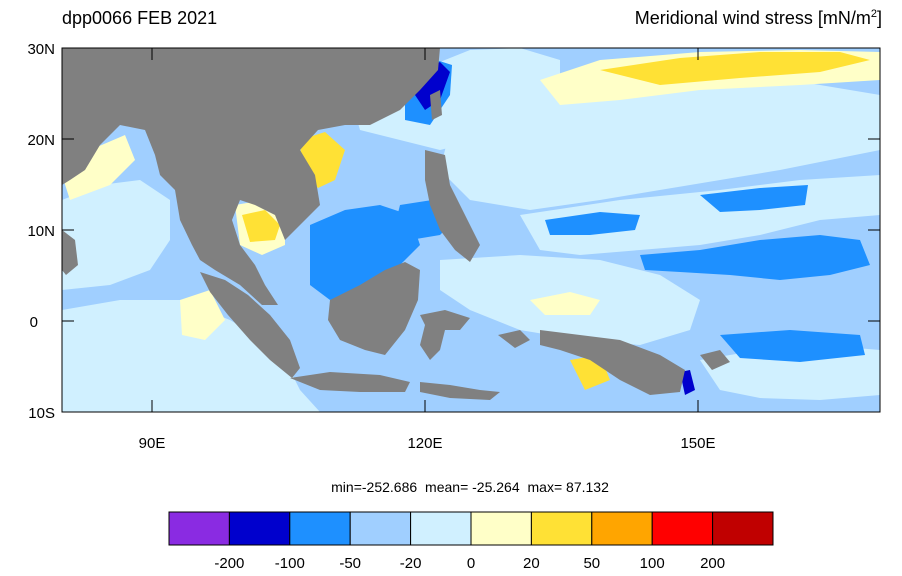 This screenshot has width=902, height=576. I want to click on lat-label-10s: 10S, so click(41, 413).